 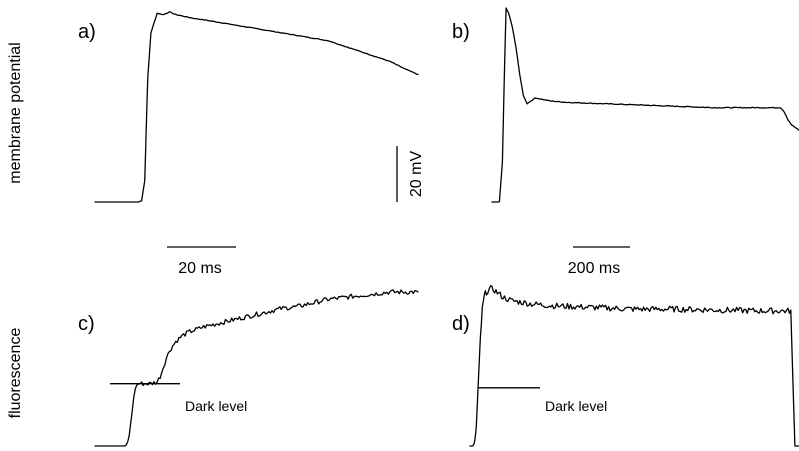 I want to click on panel-d-dark-level-label: Dark level, so click(x=576, y=406).